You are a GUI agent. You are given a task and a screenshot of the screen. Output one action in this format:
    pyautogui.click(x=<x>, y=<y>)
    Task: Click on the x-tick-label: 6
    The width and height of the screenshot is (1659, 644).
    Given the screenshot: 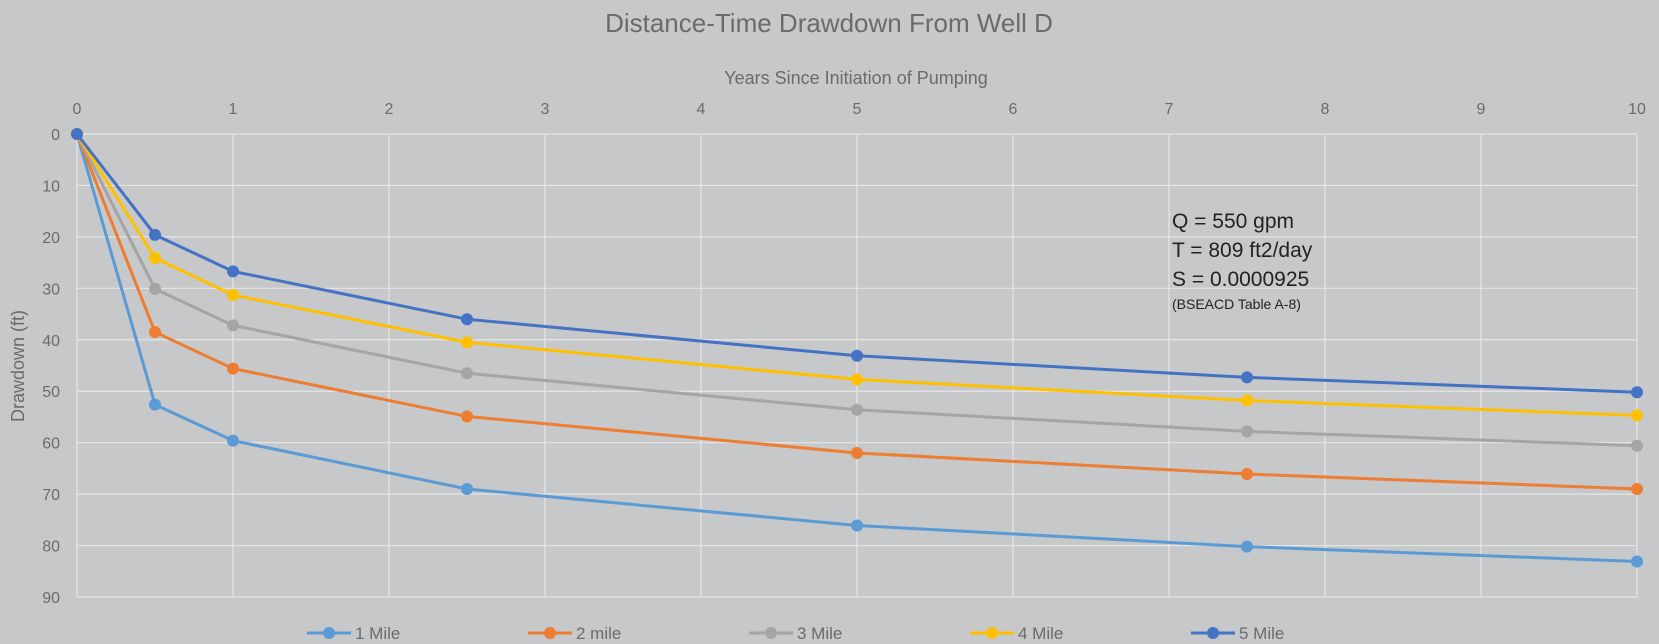 What is the action you would take?
    pyautogui.click(x=1013, y=109)
    